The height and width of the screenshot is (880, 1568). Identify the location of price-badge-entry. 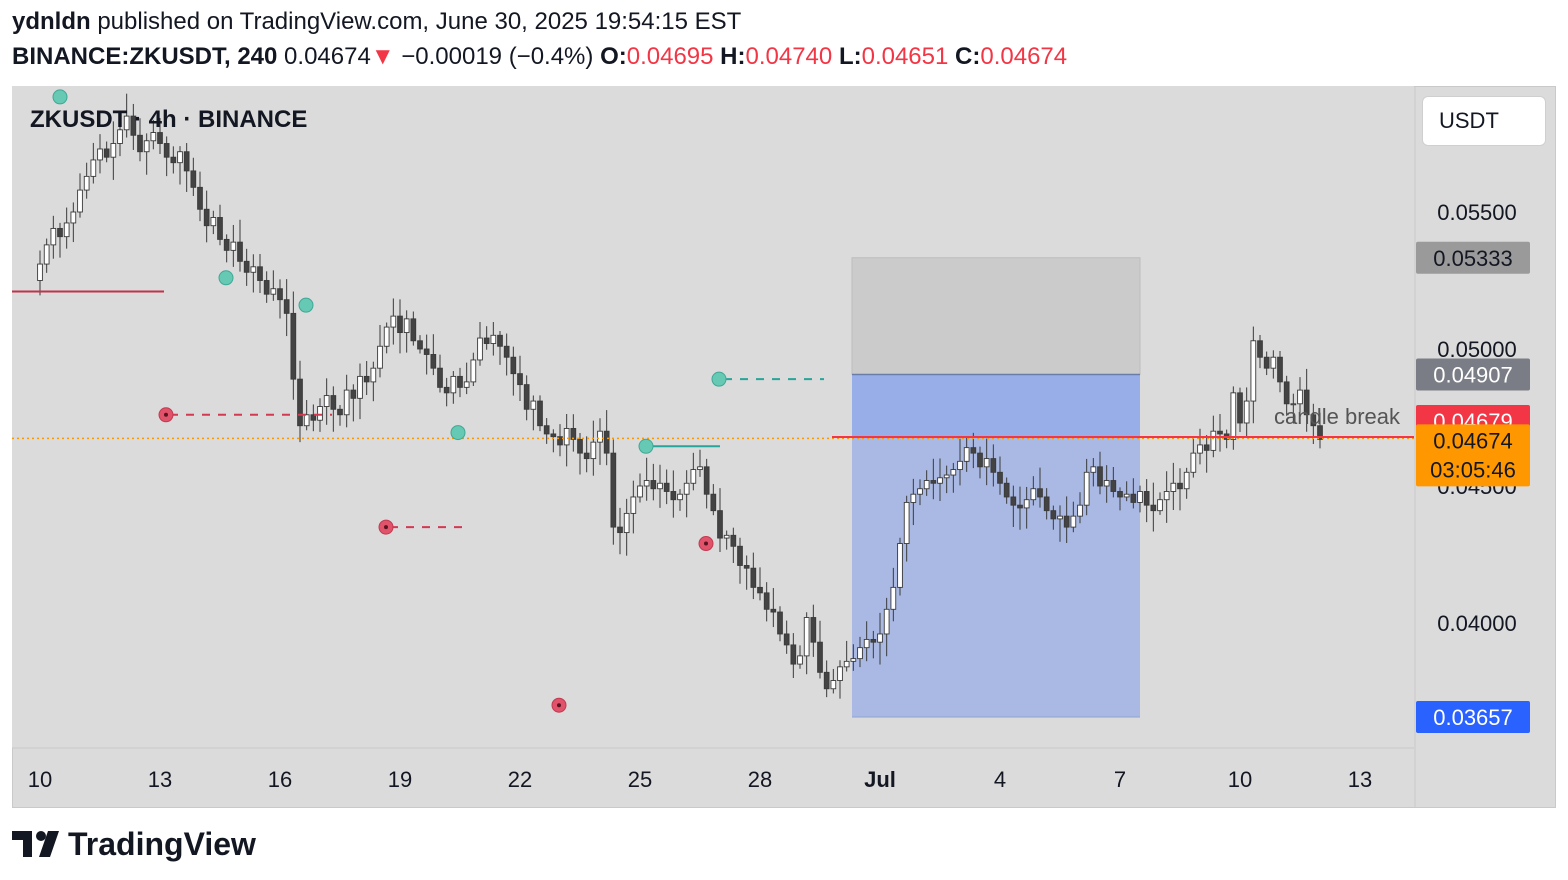
(1473, 374).